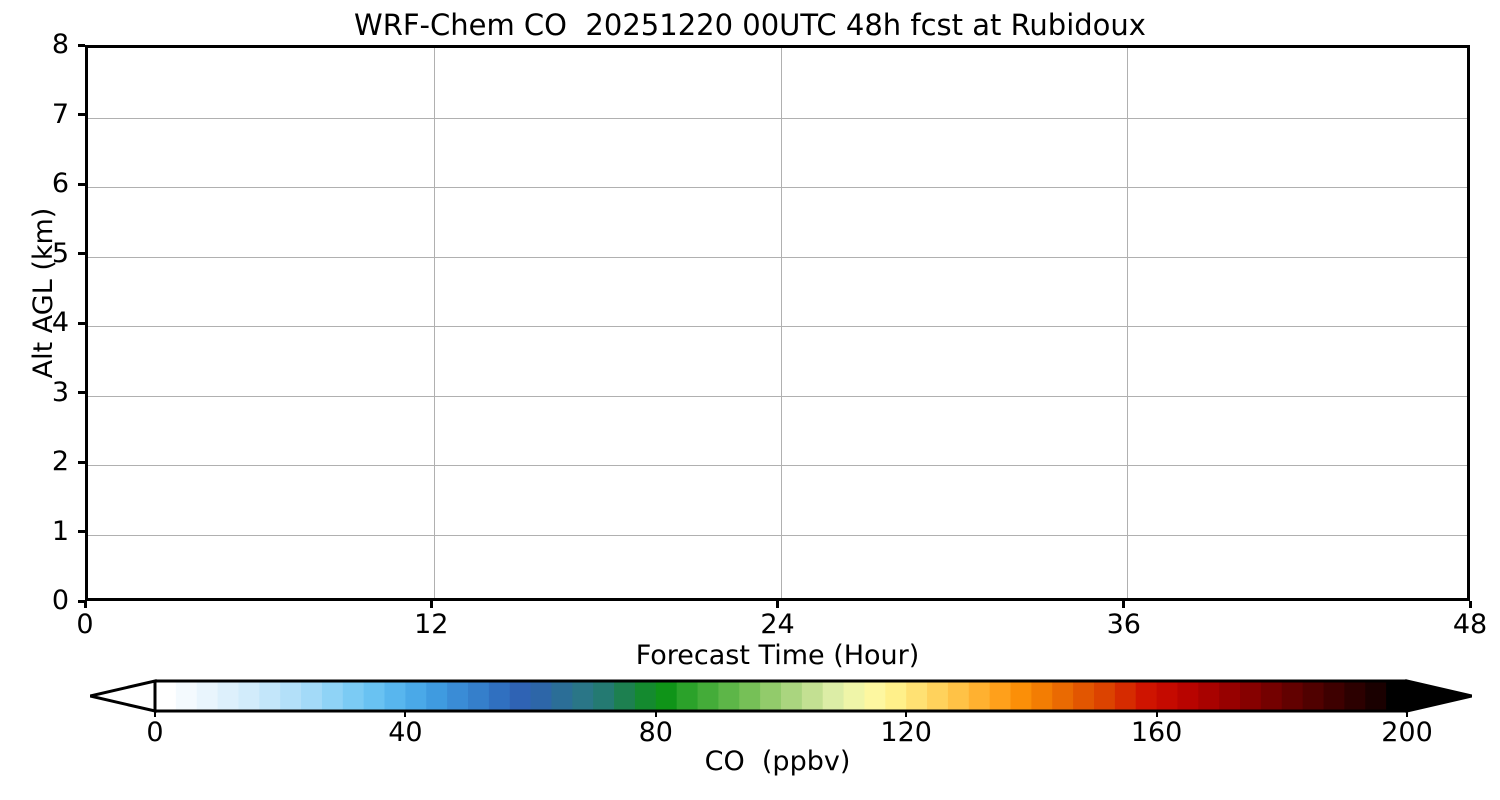  I want to click on y-tick-label: 0, so click(60, 600).